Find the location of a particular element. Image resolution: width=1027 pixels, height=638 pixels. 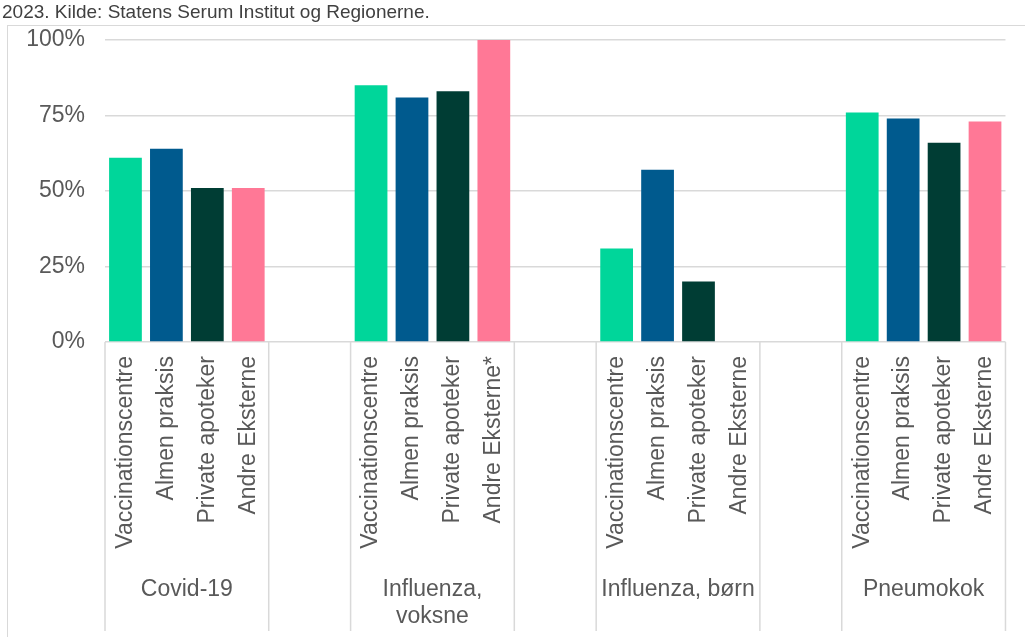

text: Influenza, voksne is located at coordinates (432, 602).